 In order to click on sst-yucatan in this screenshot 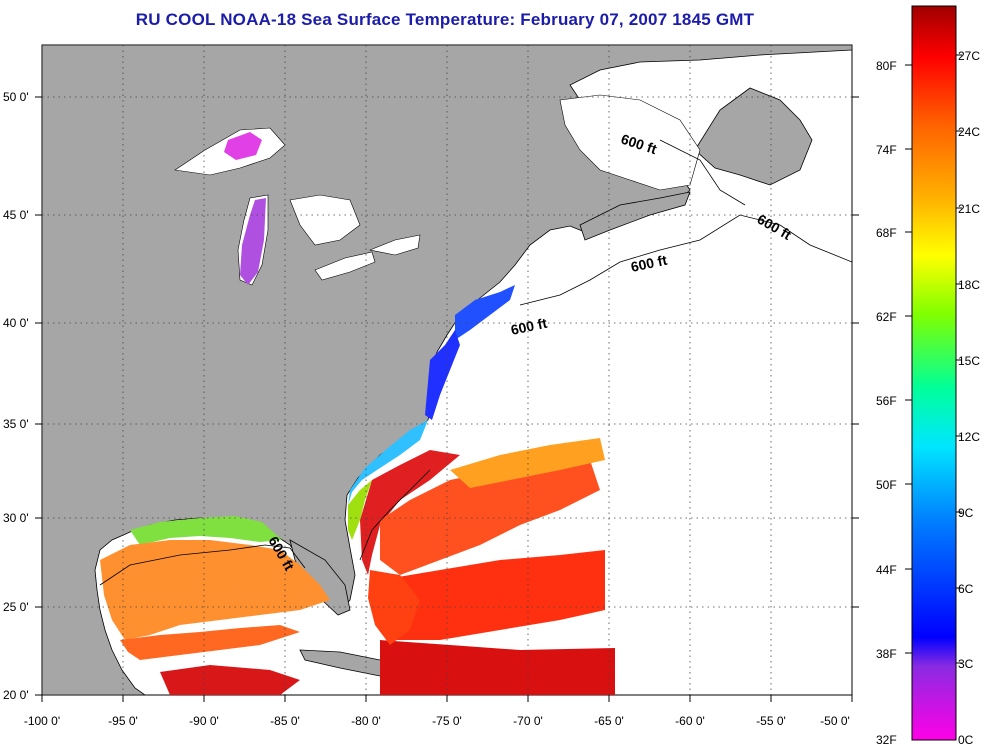, I will do `click(230, 680)`.